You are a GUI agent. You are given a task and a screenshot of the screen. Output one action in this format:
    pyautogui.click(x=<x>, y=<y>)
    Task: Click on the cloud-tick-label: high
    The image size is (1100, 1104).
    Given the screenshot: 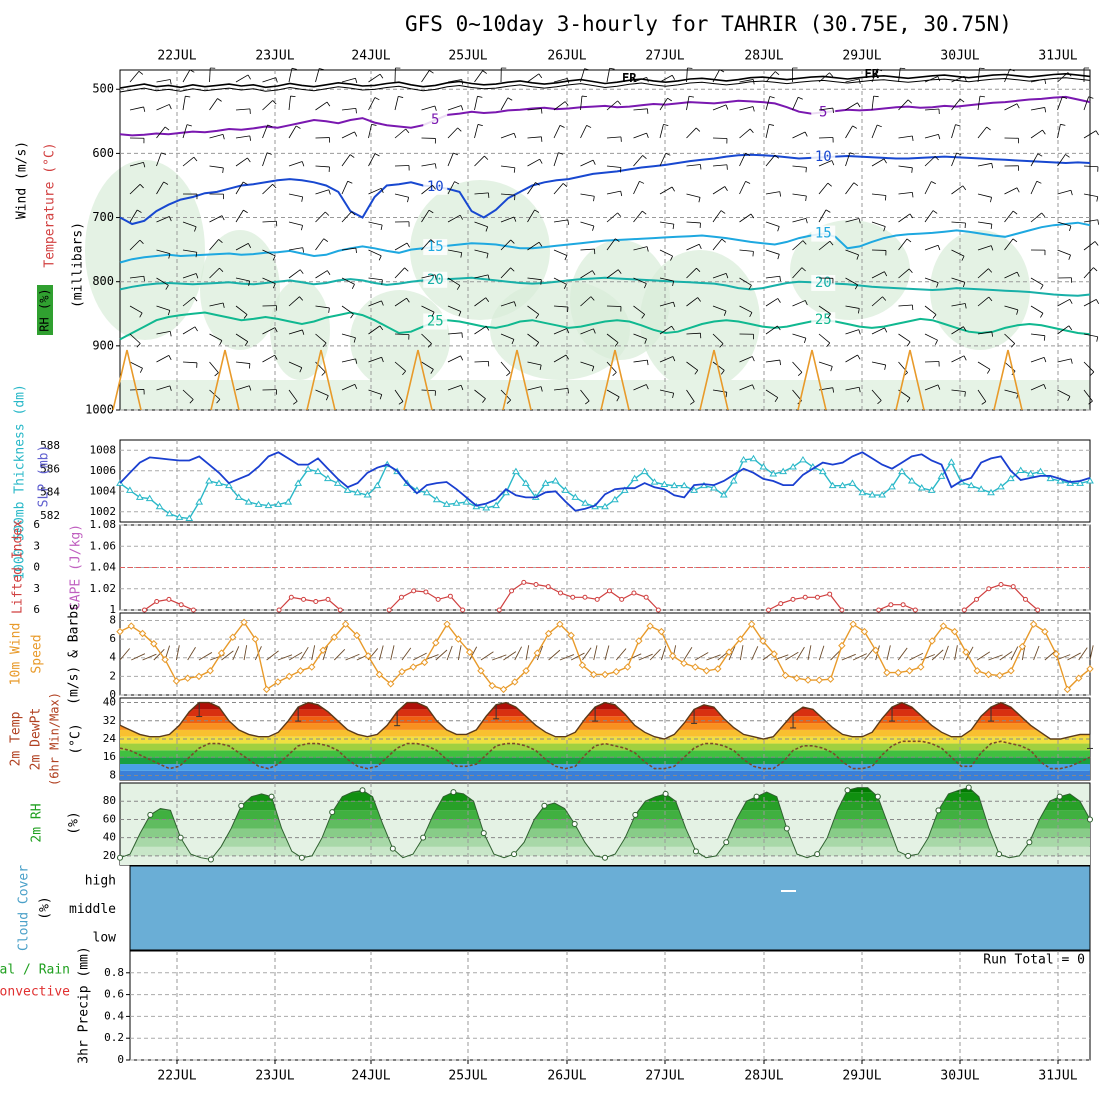 What is the action you would take?
    pyautogui.click(x=100, y=881)
    